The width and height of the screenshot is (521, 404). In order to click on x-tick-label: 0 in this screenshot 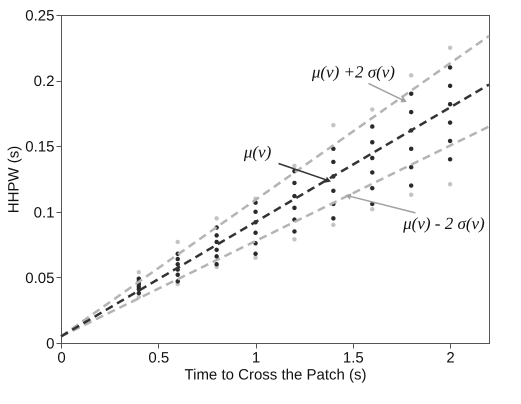, I will do `click(61, 358)`.